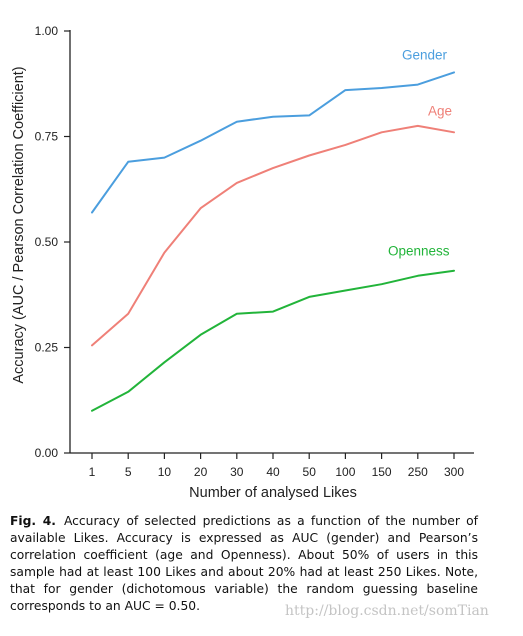  I want to click on x-tick-label: 10, so click(165, 472).